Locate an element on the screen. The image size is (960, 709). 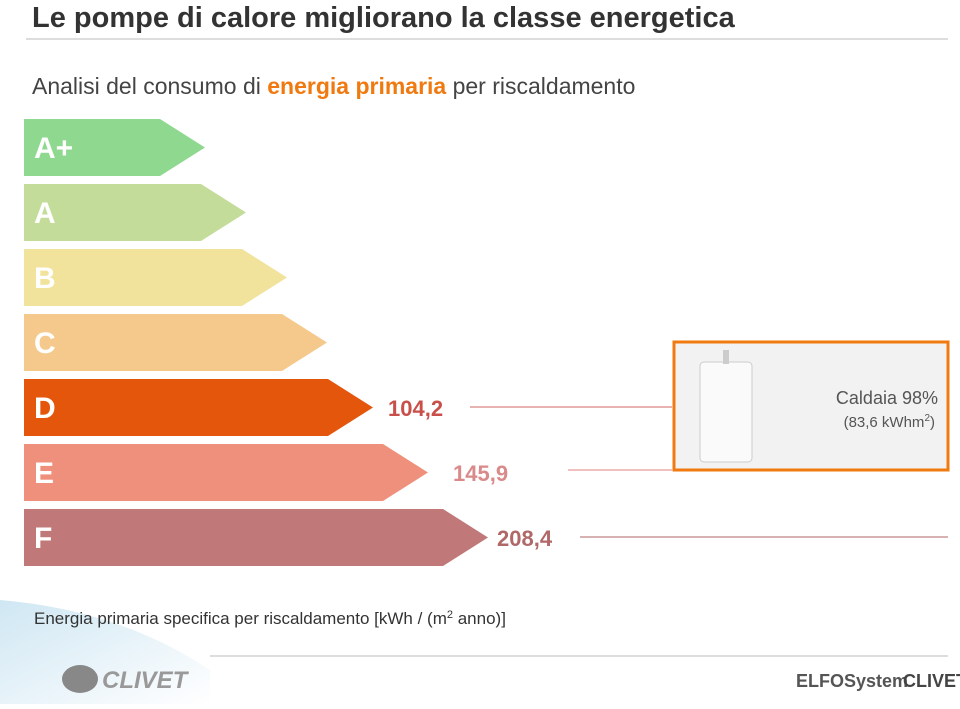
boiler-pipe is located at coordinates (726, 357).